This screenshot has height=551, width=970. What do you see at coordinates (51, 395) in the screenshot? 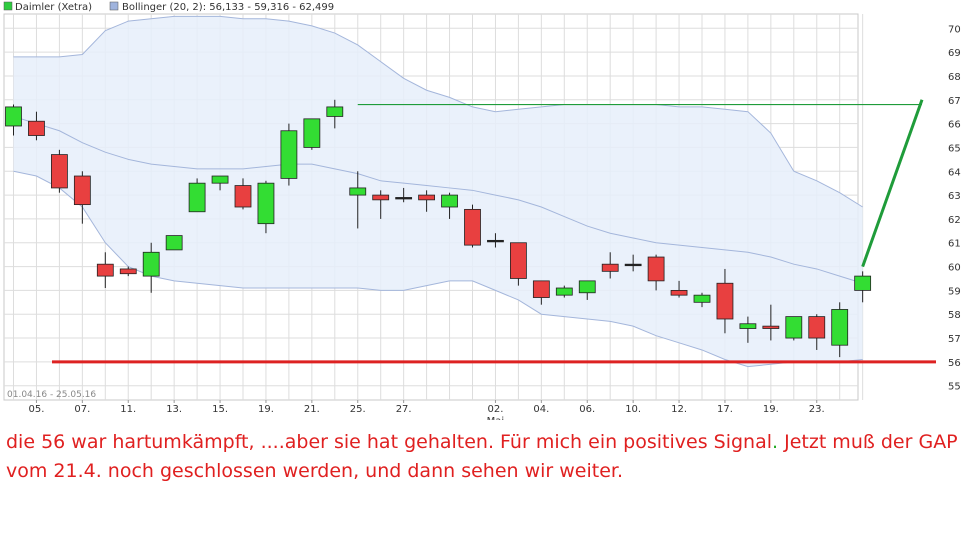
I see `date-range-label: 01.04.16 - 25.05.16` at bounding box center [51, 395].